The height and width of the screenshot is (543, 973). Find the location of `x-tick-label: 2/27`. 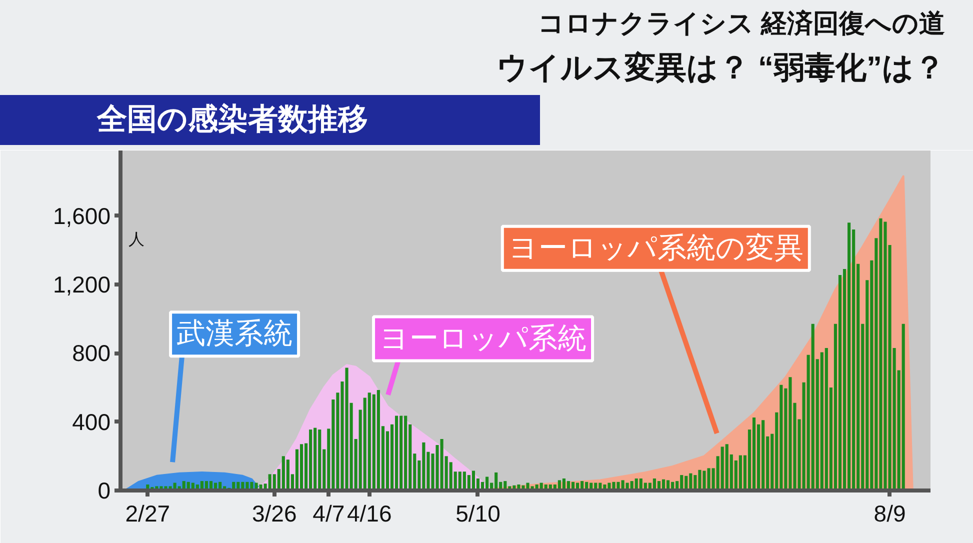

x-tick-label: 2/27 is located at coordinates (147, 513).